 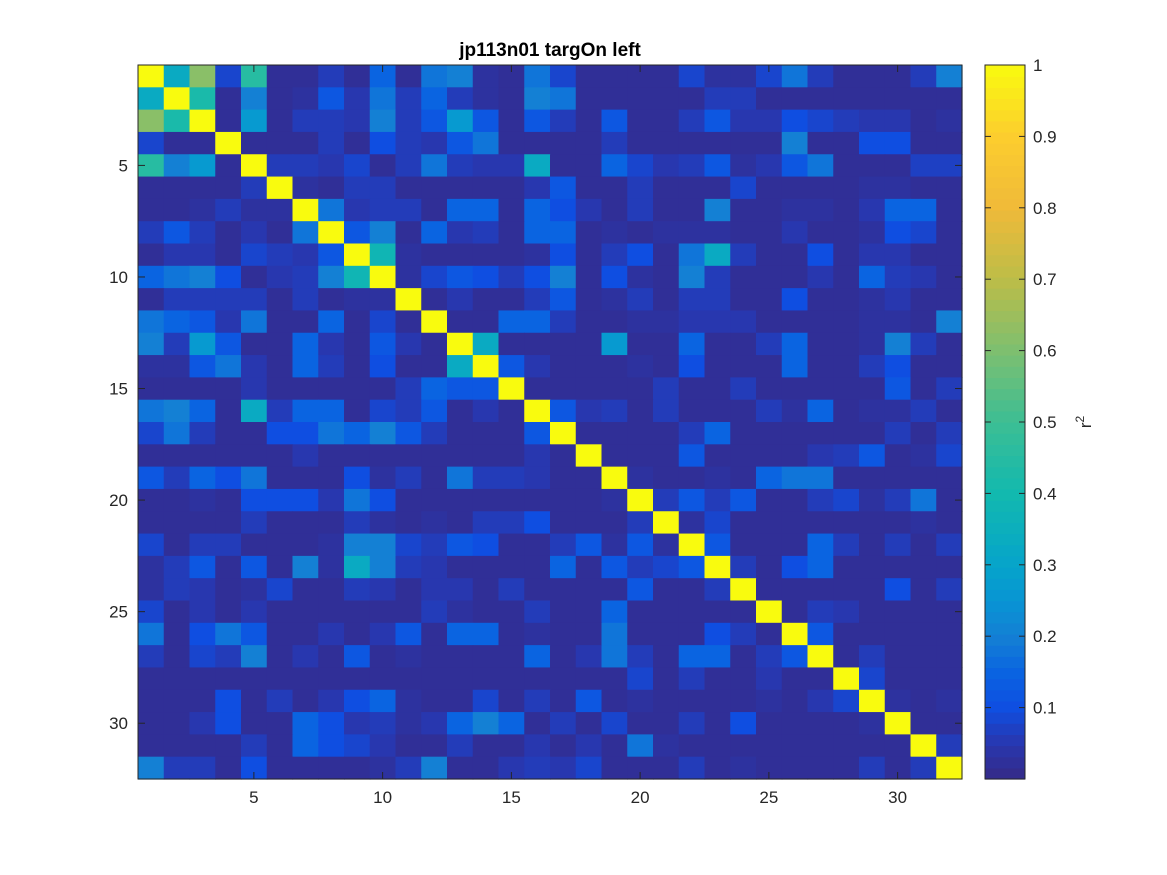 What do you see at coordinates (253, 797) in the screenshot?
I see `x-tick-label: 5` at bounding box center [253, 797].